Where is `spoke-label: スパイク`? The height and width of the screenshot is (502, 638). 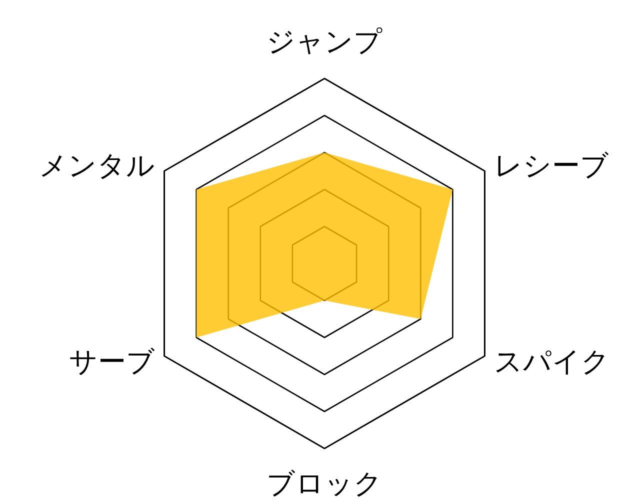 spoke-label: スパイク is located at coordinates (552, 361).